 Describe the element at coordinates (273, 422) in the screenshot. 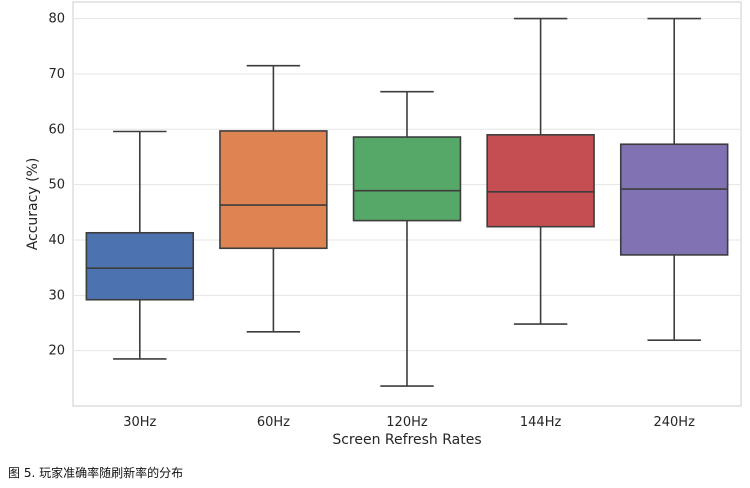

I see `x-tick-label: 60Hz` at that location.